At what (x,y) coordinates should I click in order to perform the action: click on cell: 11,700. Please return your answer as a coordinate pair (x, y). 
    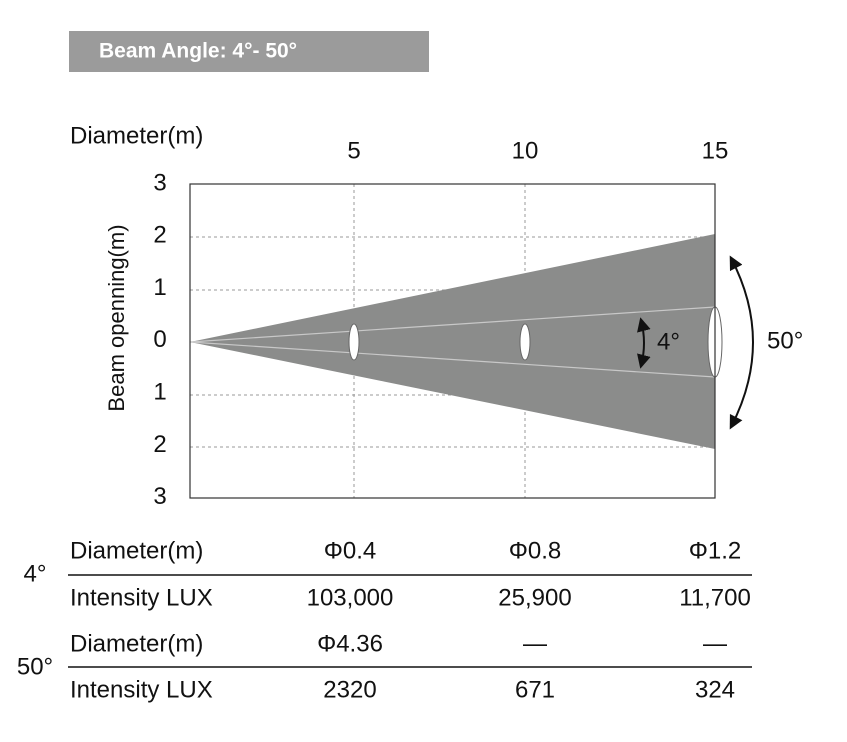
    Looking at the image, I should click on (715, 597).